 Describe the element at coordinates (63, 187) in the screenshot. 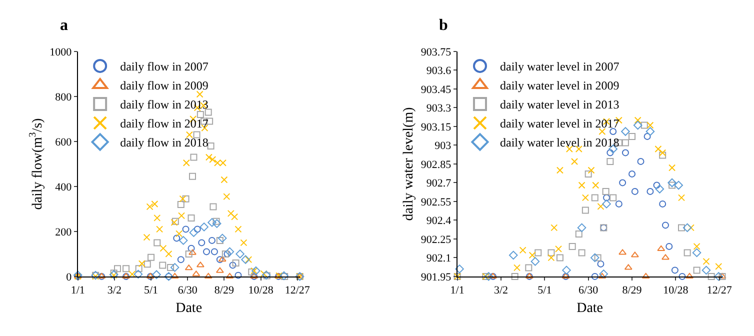

I see `y-tick-label: 400` at that location.